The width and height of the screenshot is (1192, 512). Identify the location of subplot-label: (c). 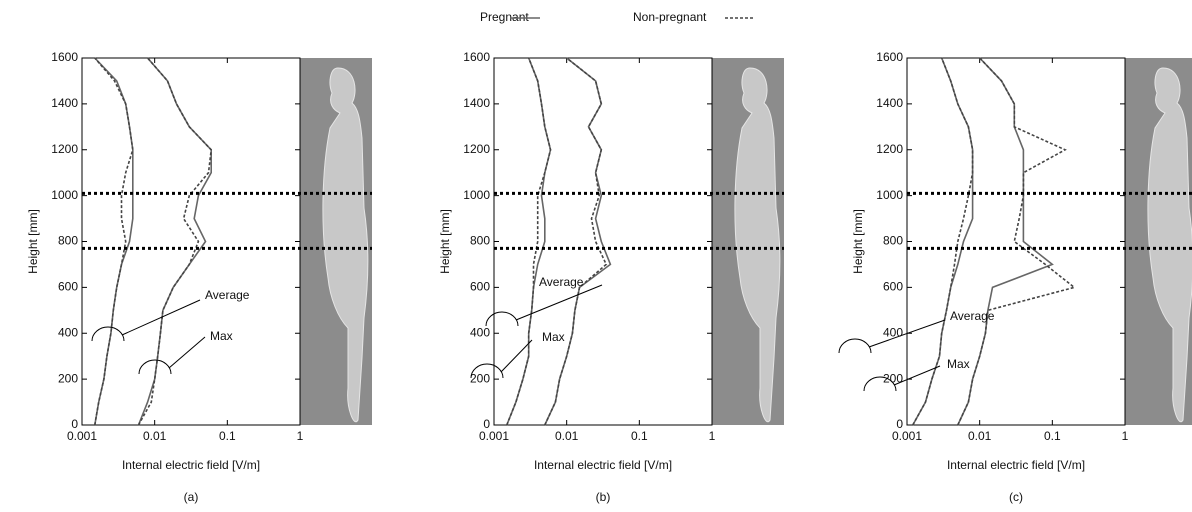
(1016, 497).